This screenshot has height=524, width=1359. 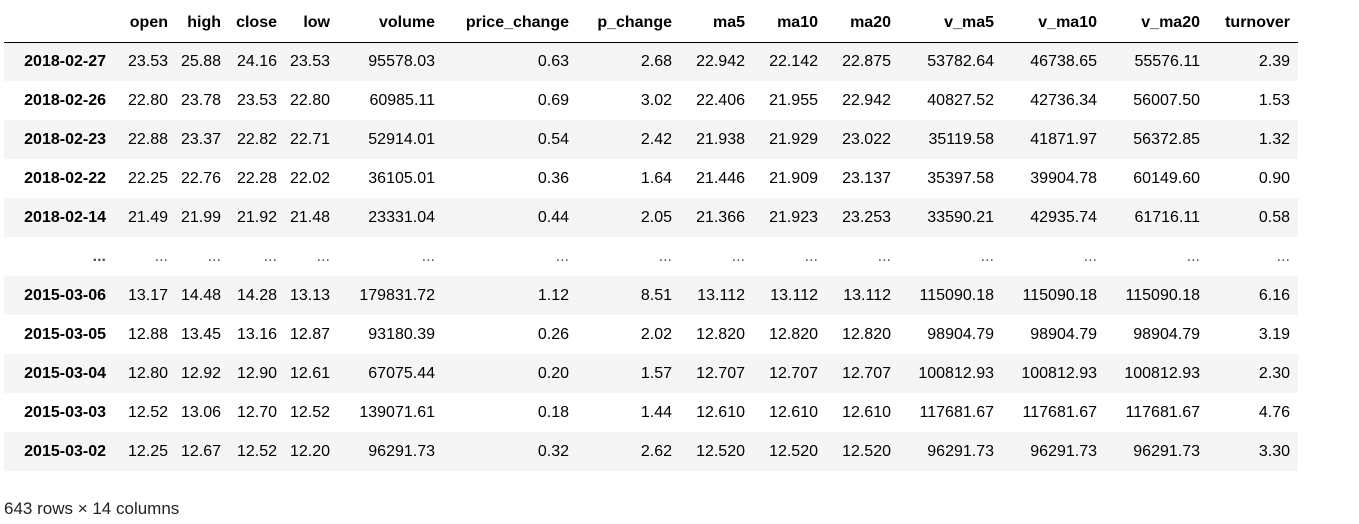 I want to click on table-cell: 1.32, so click(x=1274, y=139).